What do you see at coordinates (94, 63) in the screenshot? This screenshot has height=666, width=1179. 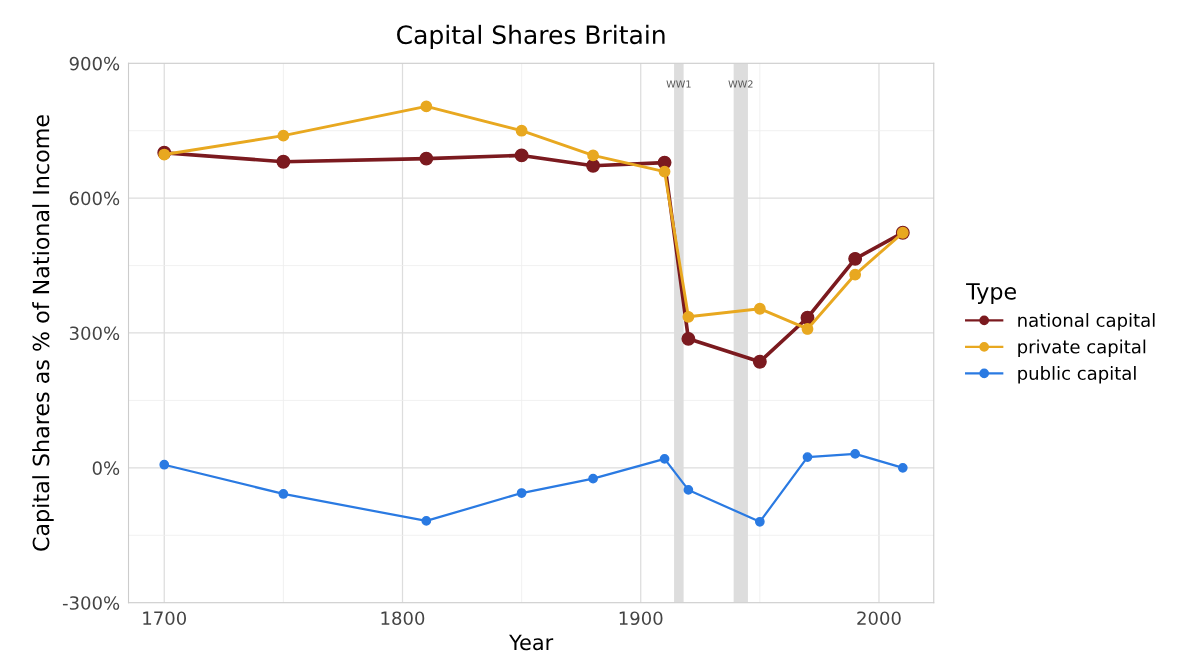 I see `y-tick-label: 900%` at bounding box center [94, 63].